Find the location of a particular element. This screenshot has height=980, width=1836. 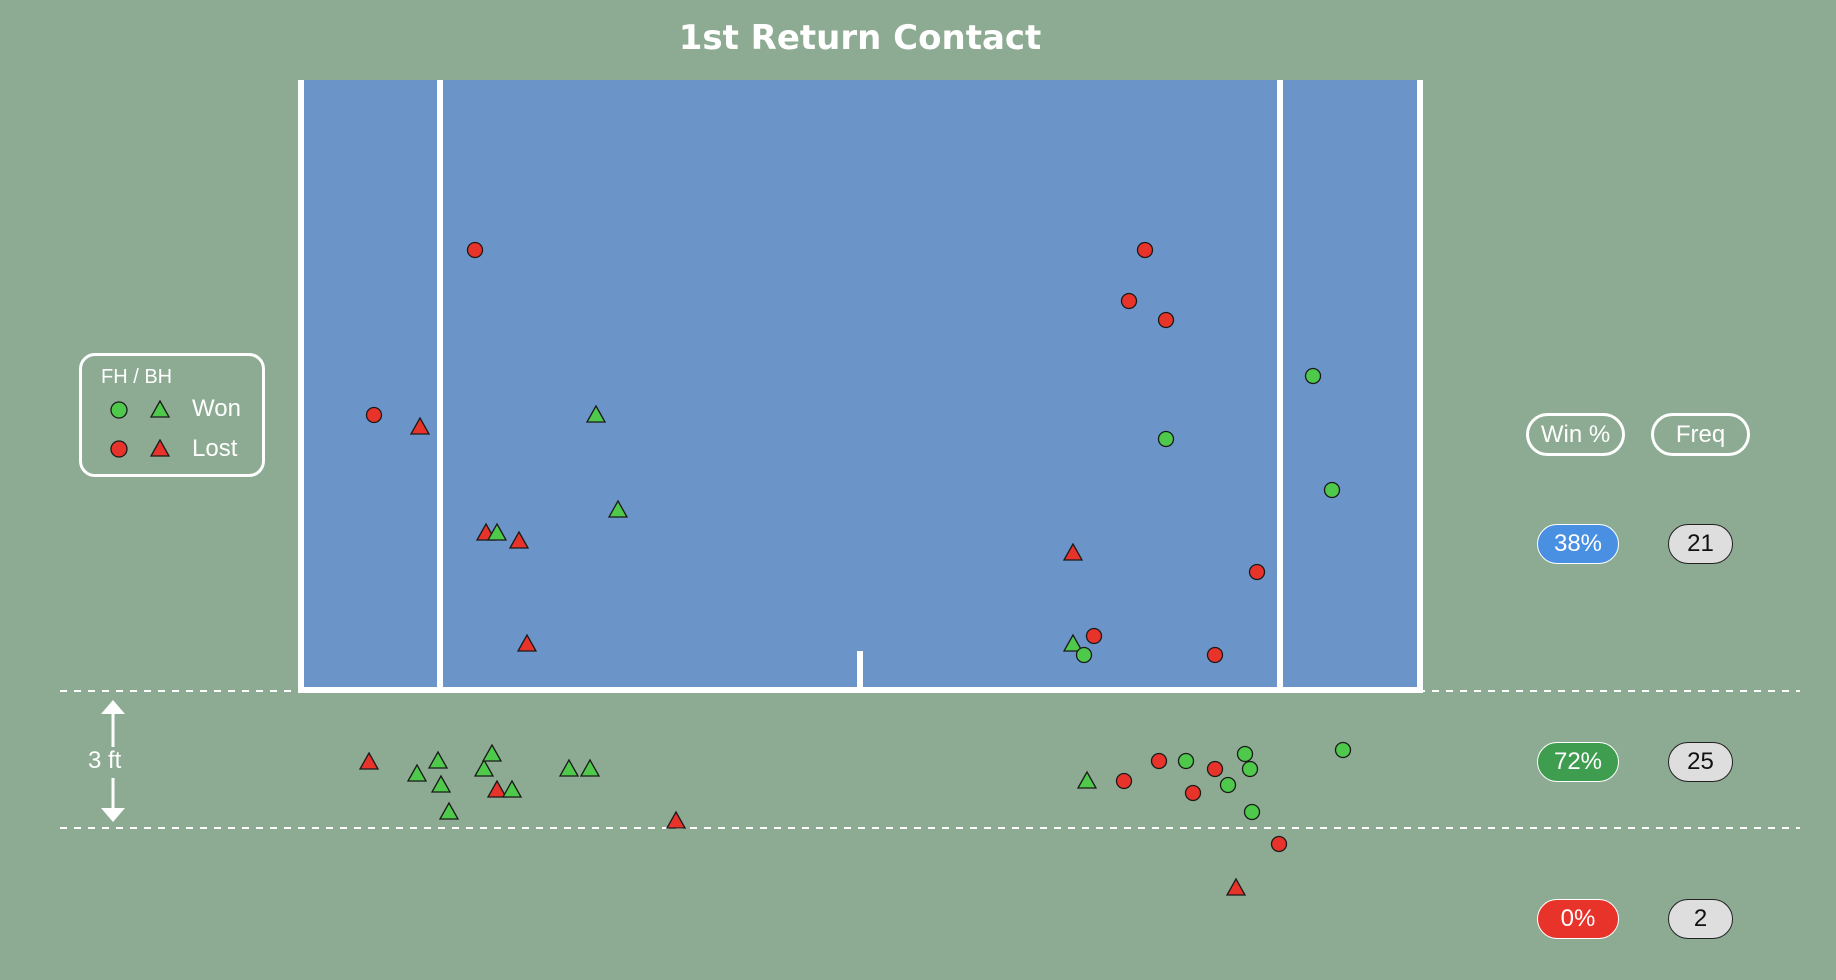

freq-row-1: 21 is located at coordinates (1700, 544).